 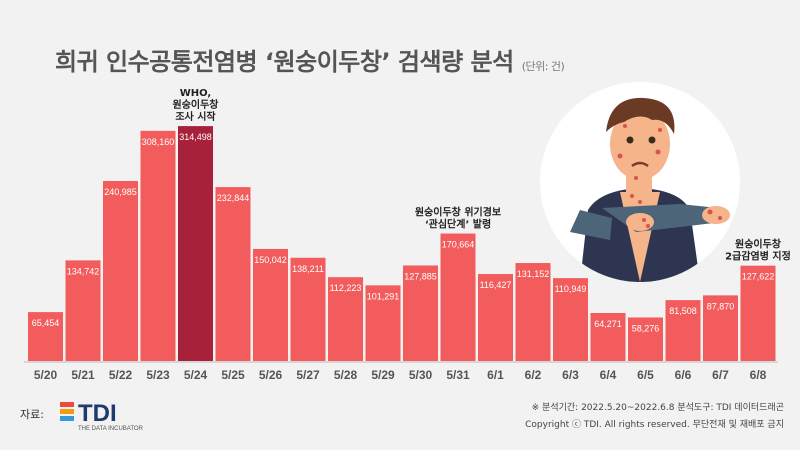 What do you see at coordinates (420, 276) in the screenshot?
I see `value-label: 127,885` at bounding box center [420, 276].